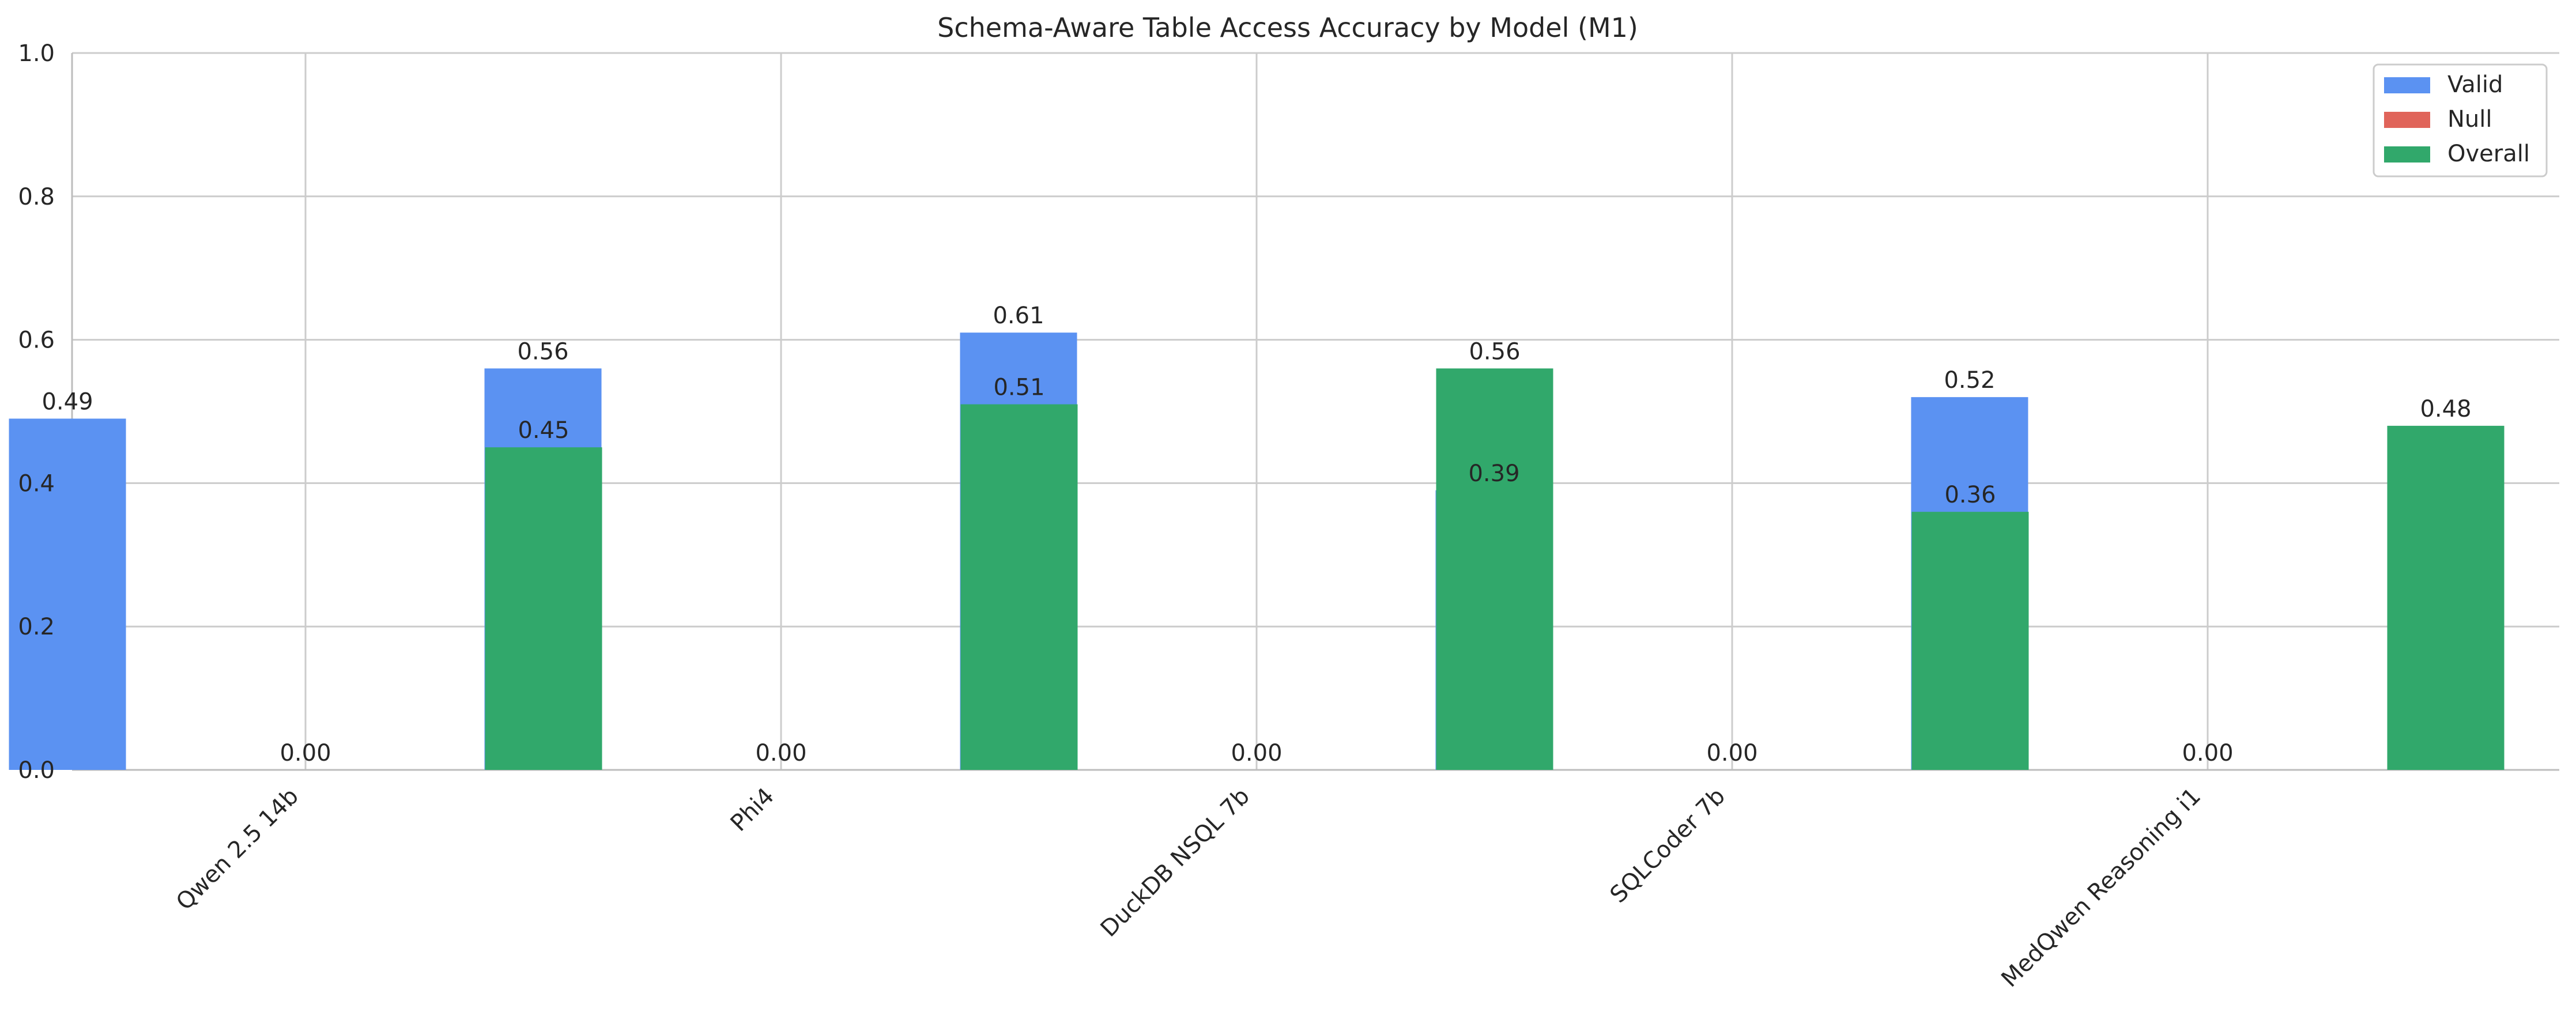 Image resolution: width=2576 pixels, height=1020 pixels. Describe the element at coordinates (36, 340) in the screenshot. I see `y-tick-label: 0.6` at that location.